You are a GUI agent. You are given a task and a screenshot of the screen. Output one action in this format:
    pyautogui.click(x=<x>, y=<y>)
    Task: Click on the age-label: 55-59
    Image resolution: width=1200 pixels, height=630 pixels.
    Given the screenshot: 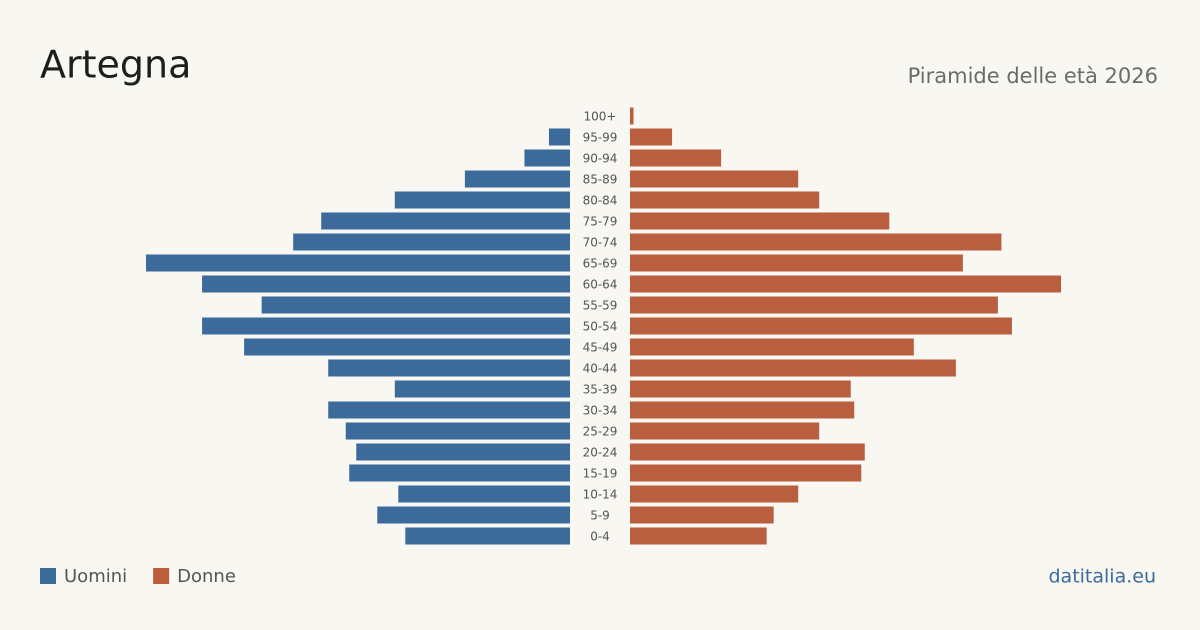 What is the action you would take?
    pyautogui.click(x=600, y=306)
    